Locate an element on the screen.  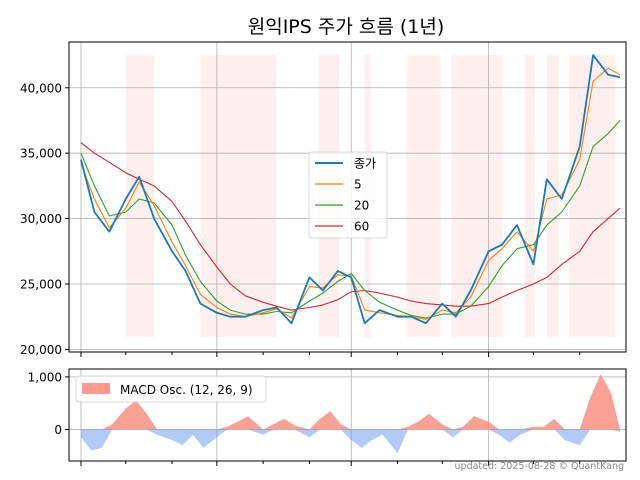
macd-x-ticks is located at coordinates (330, 463).